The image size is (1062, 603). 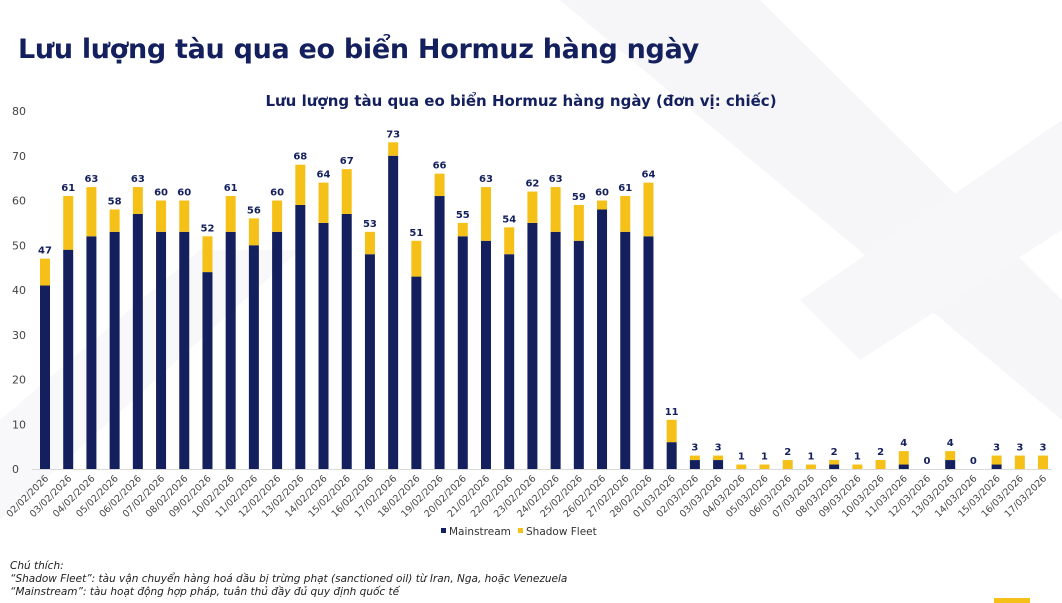 What do you see at coordinates (19, 245) in the screenshot?
I see `y-tick-label: 50` at bounding box center [19, 245].